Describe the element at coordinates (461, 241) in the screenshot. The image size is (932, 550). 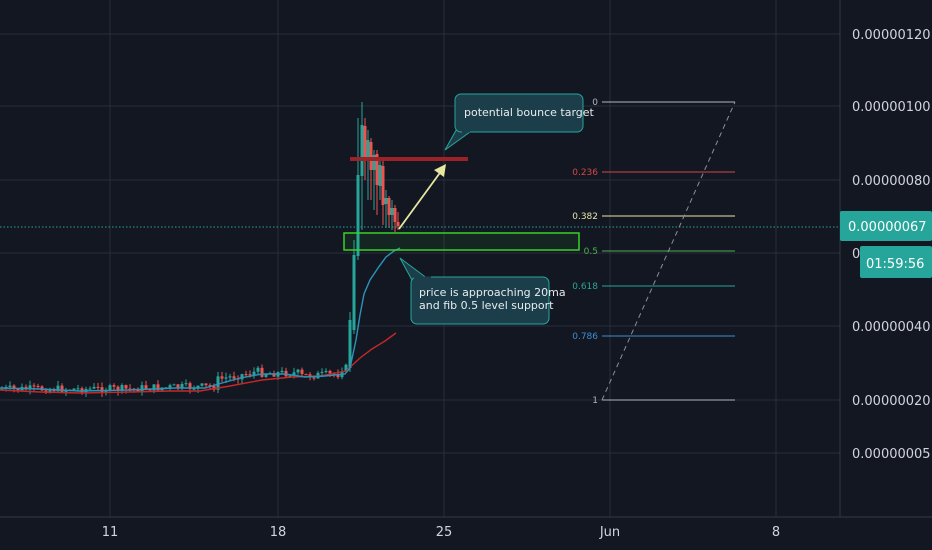
I see `support-zone` at that location.